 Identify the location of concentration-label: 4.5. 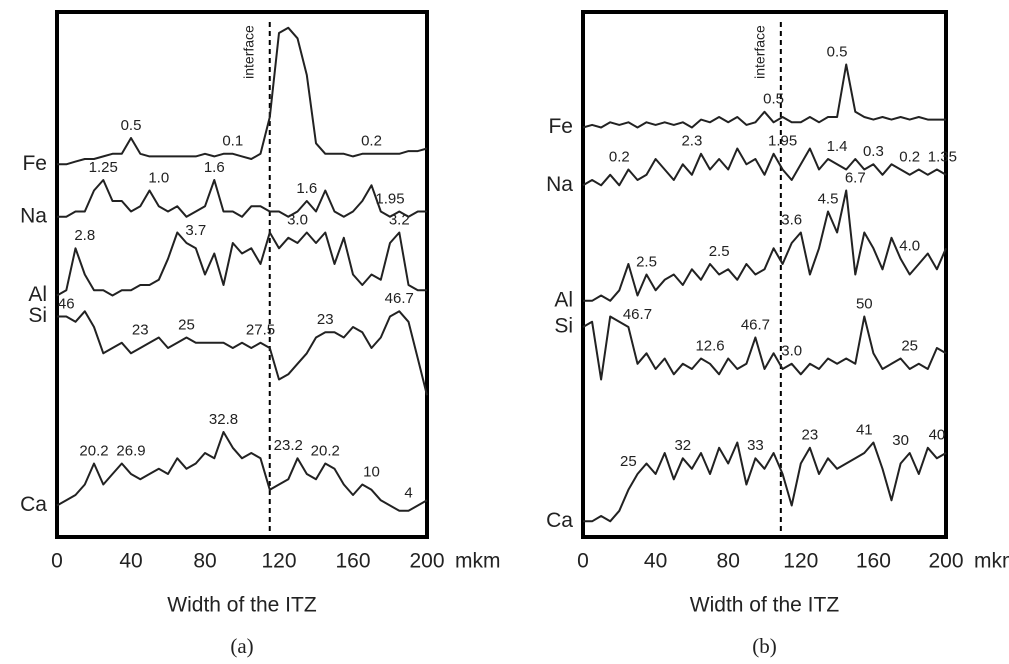
(828, 198).